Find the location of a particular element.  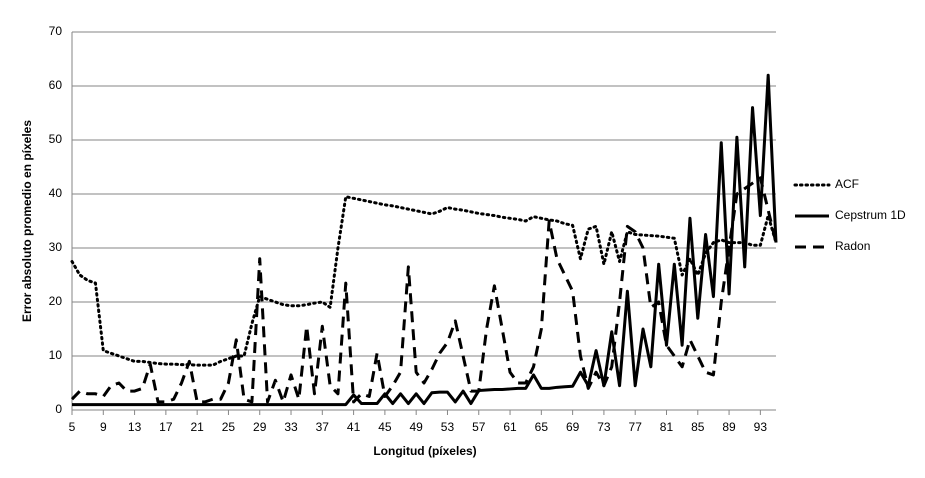

x-tick-label: 77 is located at coordinates (636, 427).